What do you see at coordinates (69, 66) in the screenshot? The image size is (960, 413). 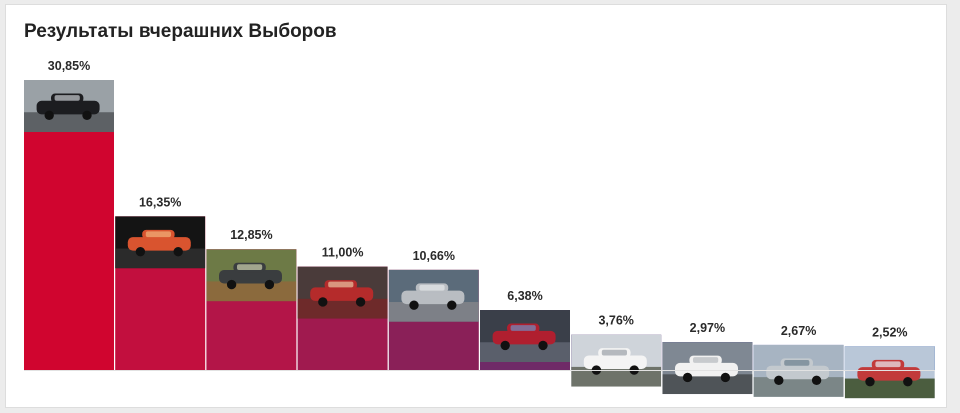 I see `bar-value-label-1: 30,85%` at bounding box center [69, 66].